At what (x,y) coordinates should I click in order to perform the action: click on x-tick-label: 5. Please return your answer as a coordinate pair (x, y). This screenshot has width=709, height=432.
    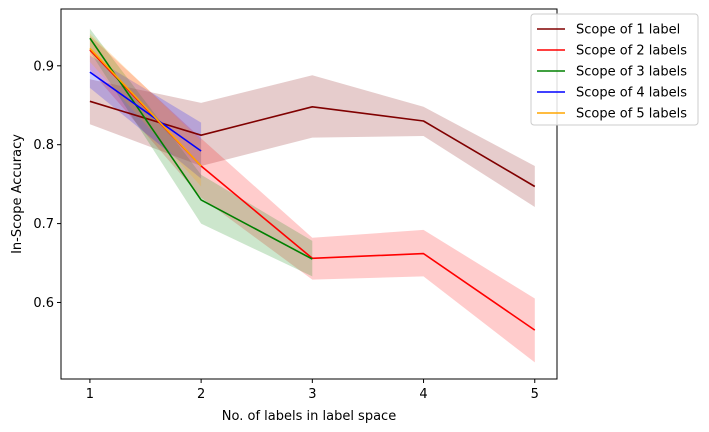
    Looking at the image, I should click on (535, 394).